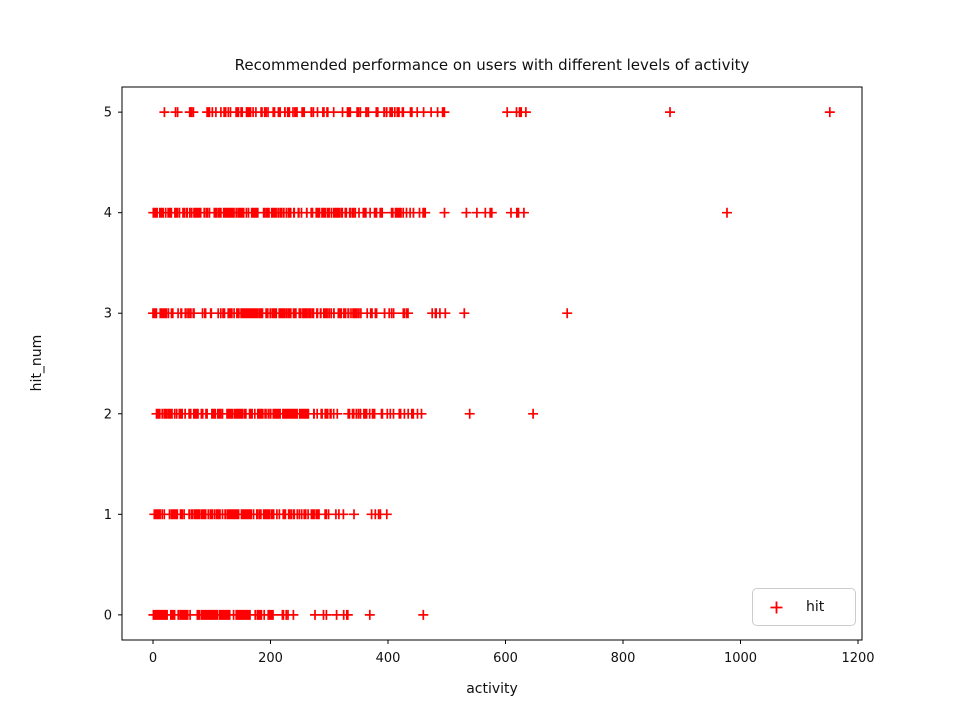 This screenshot has width=960, height=720. What do you see at coordinates (153, 658) in the screenshot?
I see `x-tick-label: 0` at bounding box center [153, 658].